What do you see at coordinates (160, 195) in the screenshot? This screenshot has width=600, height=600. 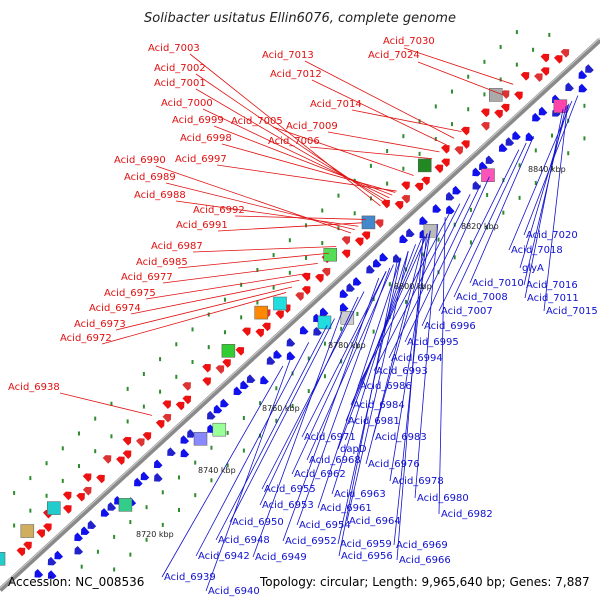 I see `gene-label: Acid_6988` at bounding box center [160, 195].